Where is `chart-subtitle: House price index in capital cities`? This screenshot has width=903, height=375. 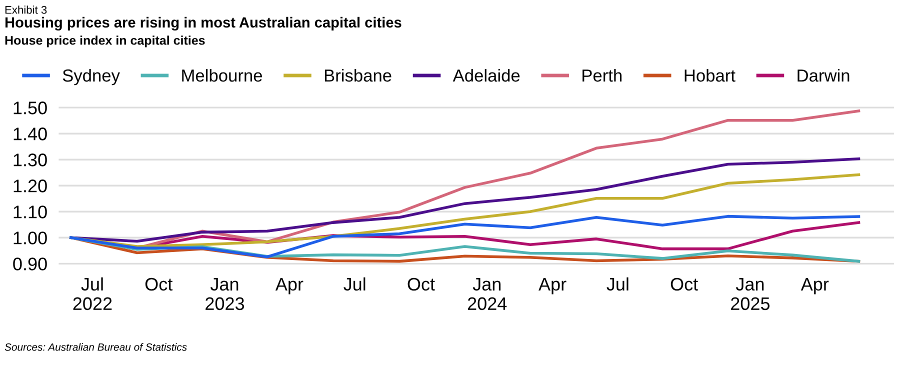 chart-subtitle: House price index in capital cities is located at coordinates (105, 42).